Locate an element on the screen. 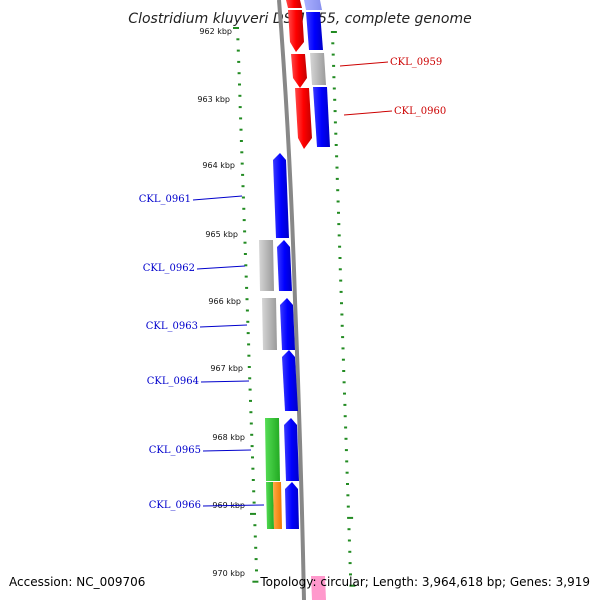  gene-feature-gray-top is located at coordinates (318, 69).